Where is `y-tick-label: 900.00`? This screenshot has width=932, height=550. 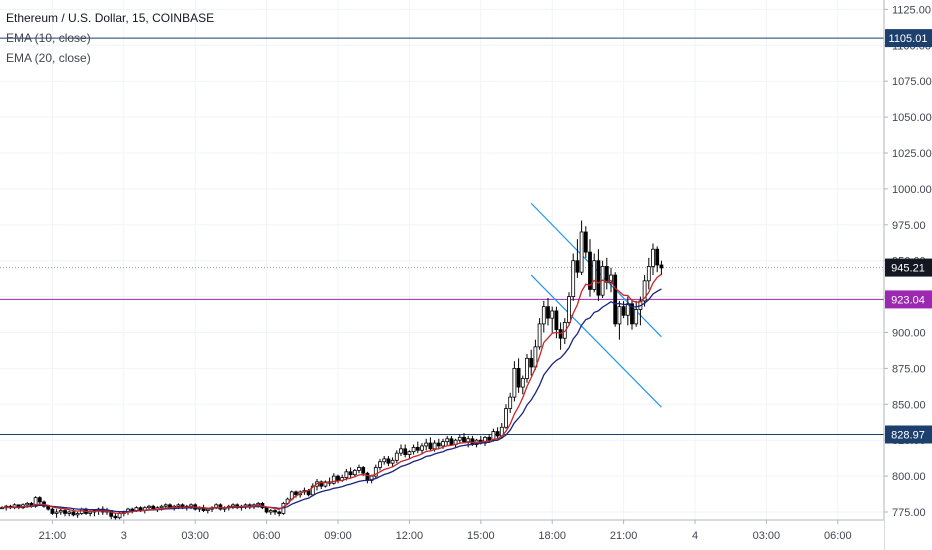 y-tick-label: 900.00 is located at coordinates (909, 334).